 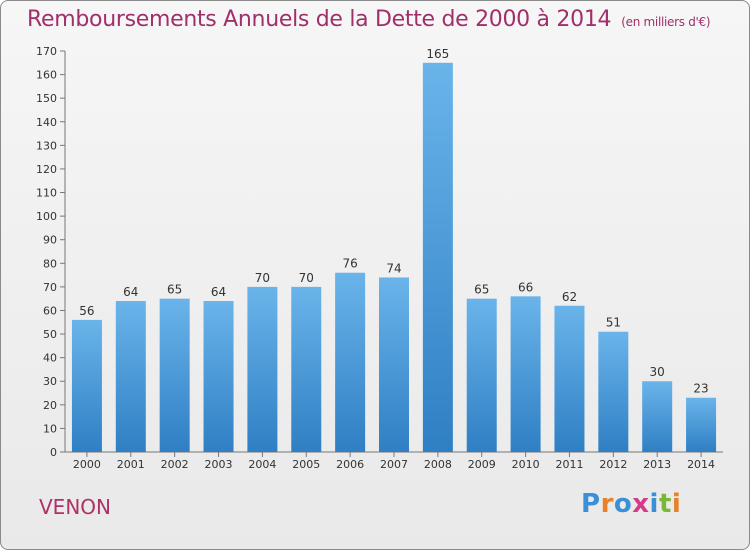 What do you see at coordinates (46, 75) in the screenshot?
I see `y-tick-label: 160` at bounding box center [46, 75].